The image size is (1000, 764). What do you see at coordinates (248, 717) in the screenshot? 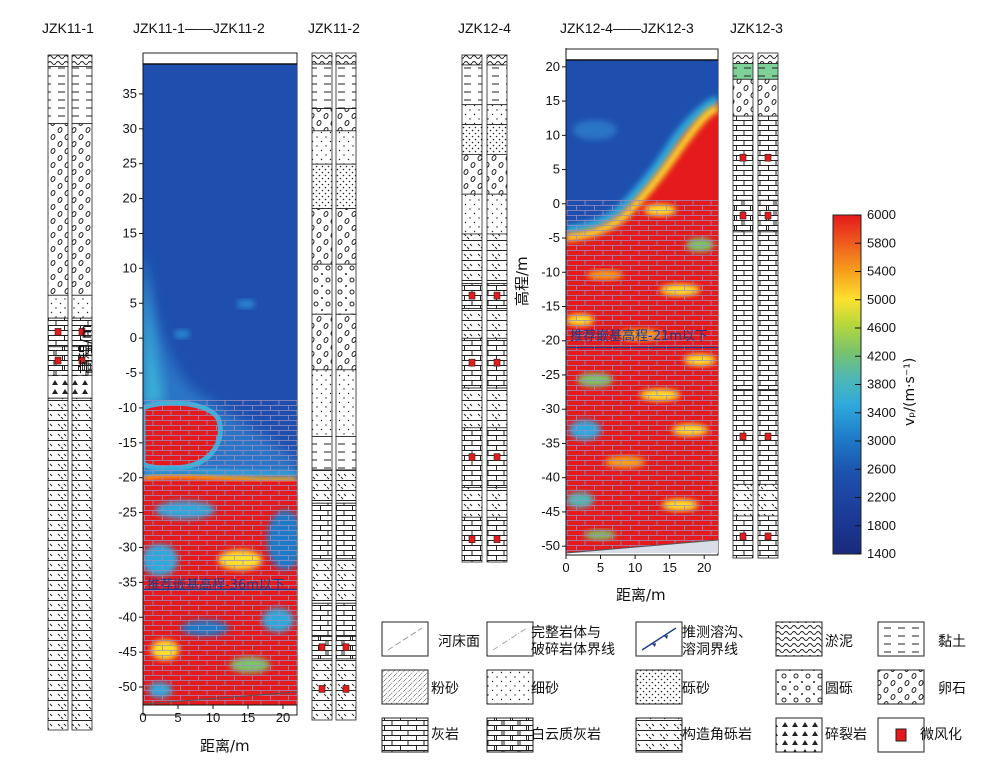
I see `x-tick-label: 15` at bounding box center [248, 717].